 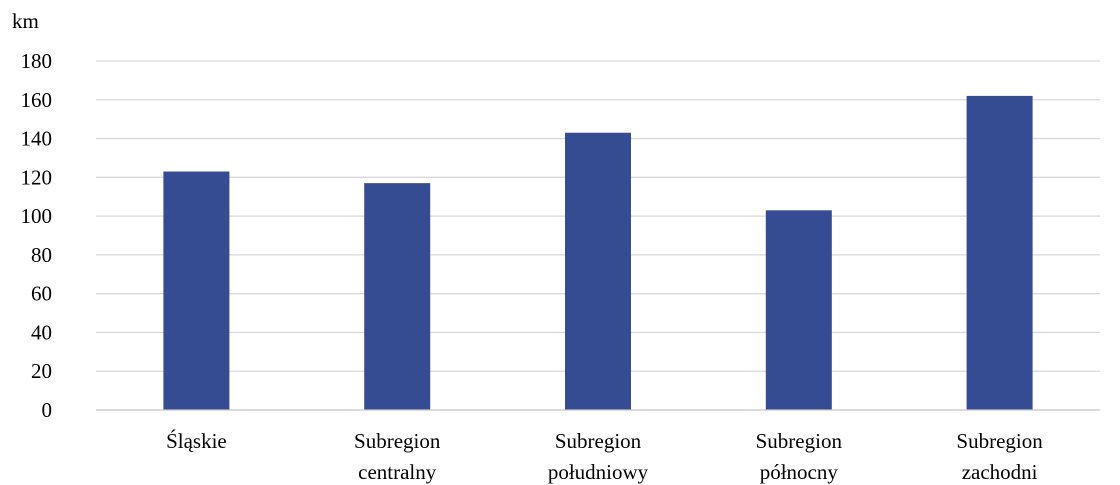 What do you see at coordinates (397, 472) in the screenshot?
I see `x-tick-label-line: centralny` at bounding box center [397, 472].